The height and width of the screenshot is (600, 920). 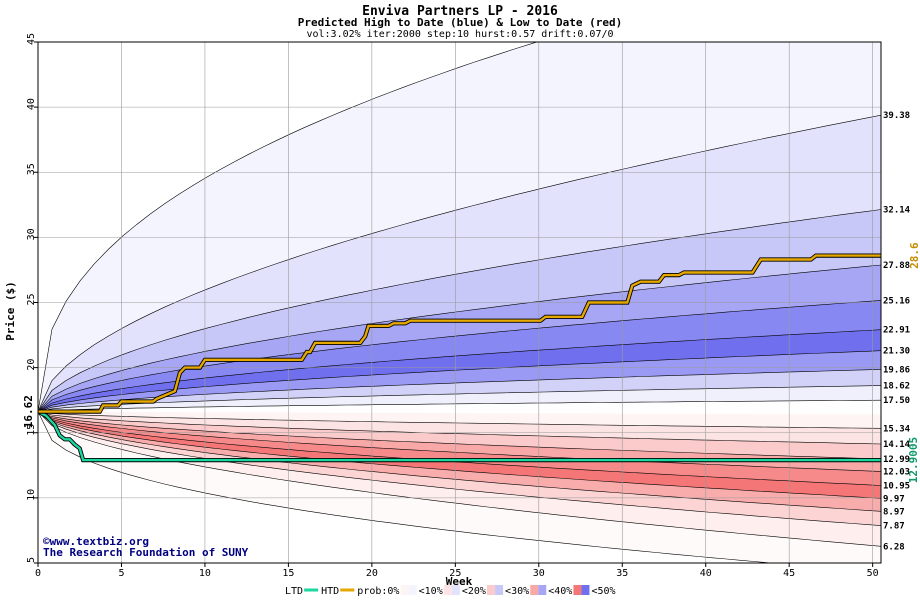 I want to click on legend-prob-label: prob:0%, so click(x=378, y=591).